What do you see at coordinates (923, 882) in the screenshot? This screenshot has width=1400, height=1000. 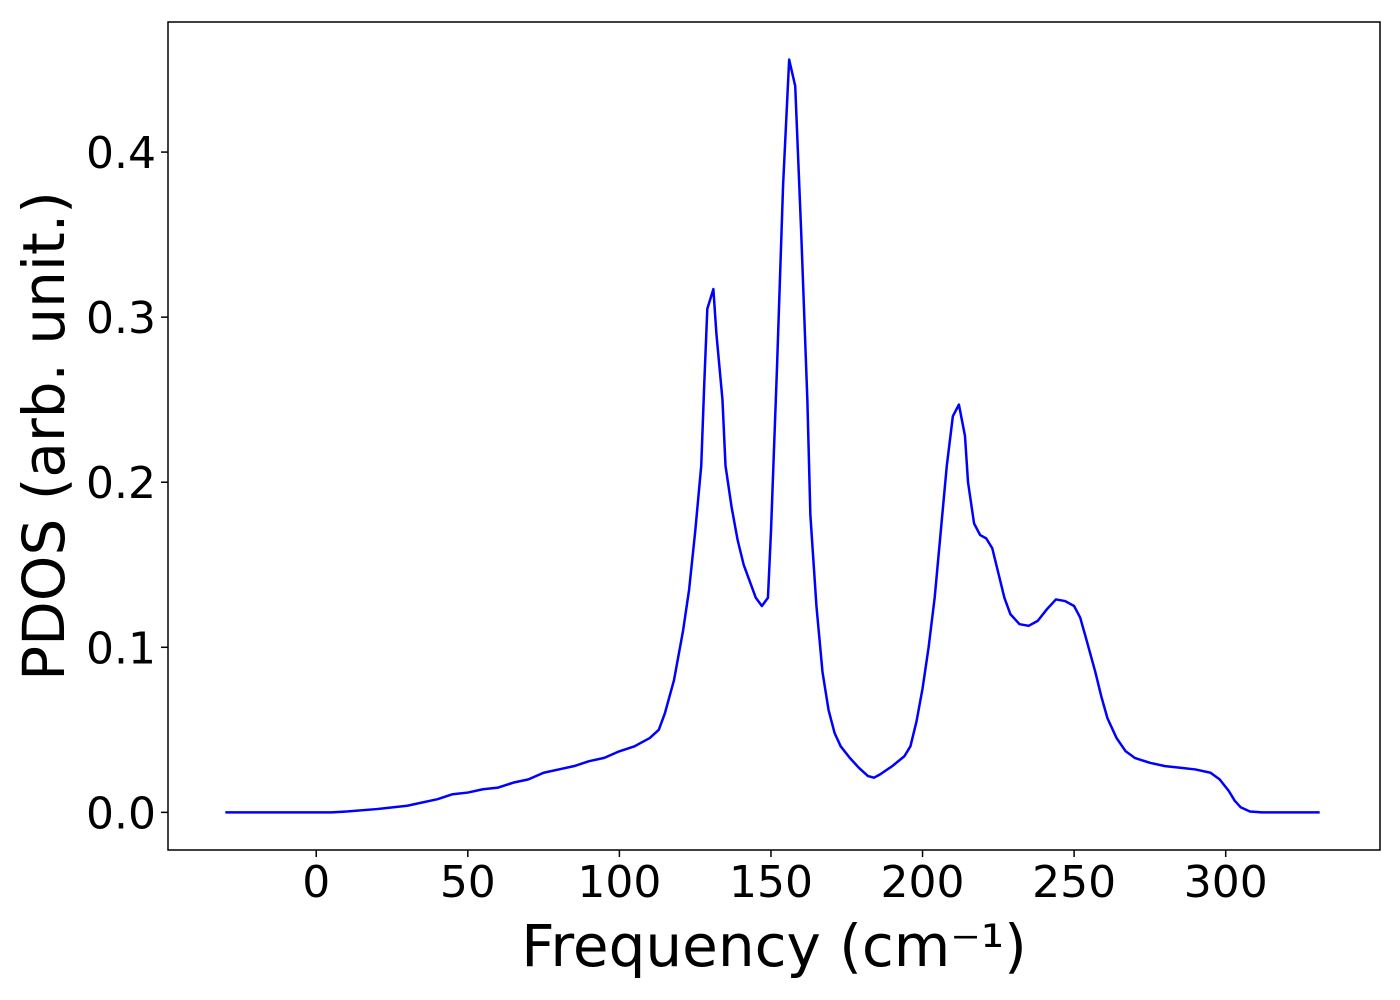 I see `x-tick-label: 200` at bounding box center [923, 882].